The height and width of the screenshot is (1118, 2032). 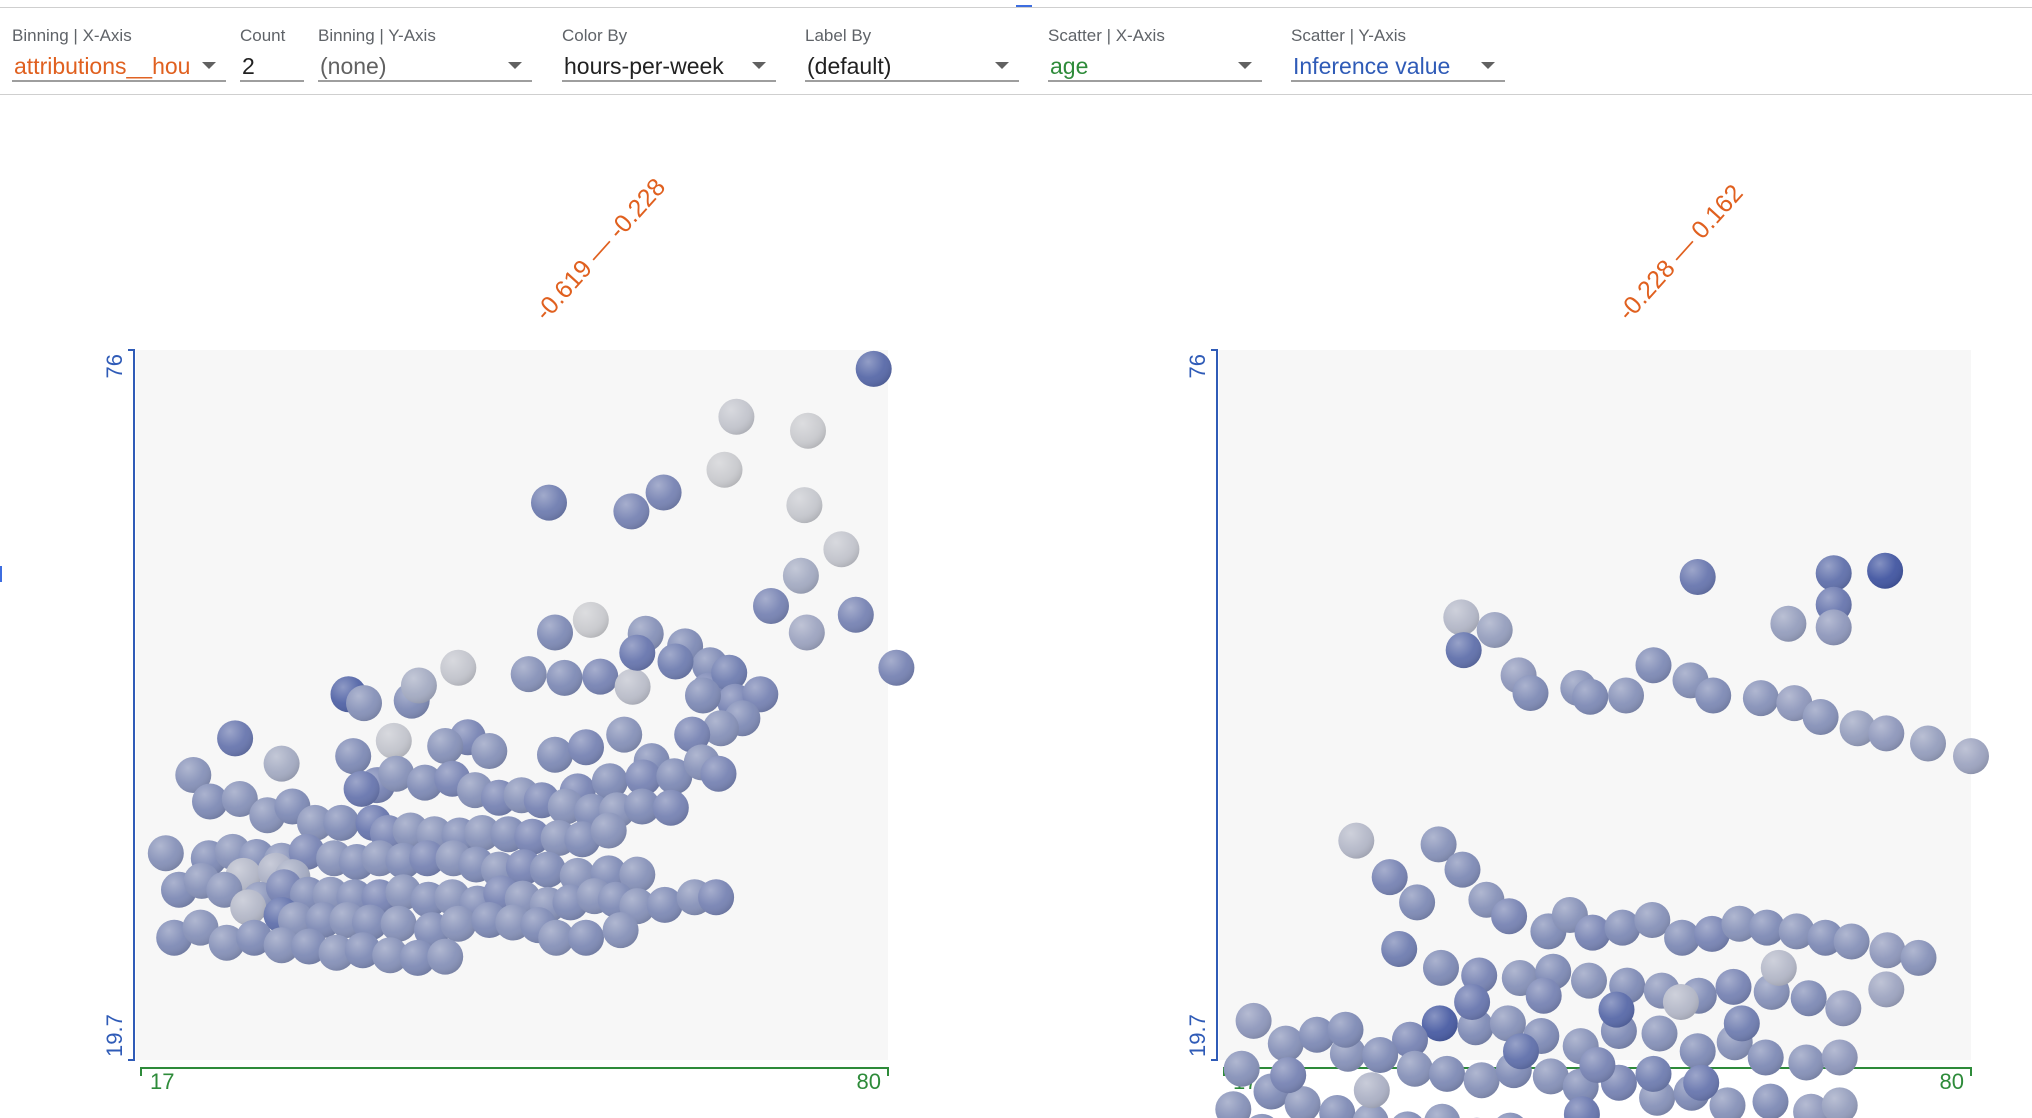 I want to click on x-tick-label-max: 80, so click(x=1952, y=1081).